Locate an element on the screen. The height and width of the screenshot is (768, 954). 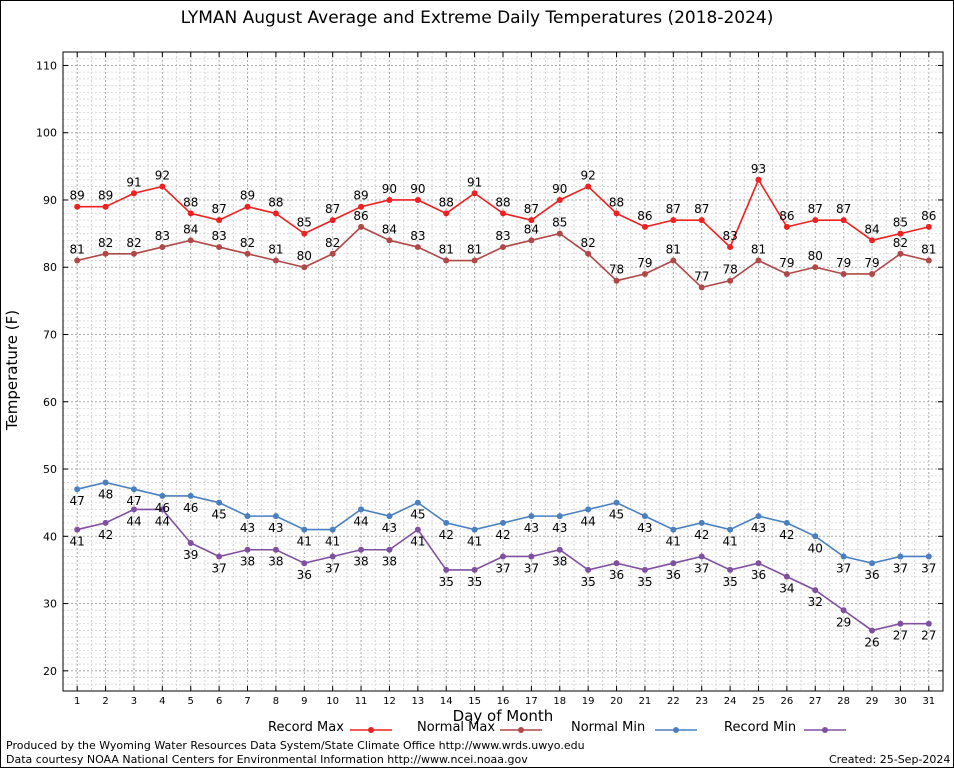
normal-min-data-label: 43 is located at coordinates (247, 528).